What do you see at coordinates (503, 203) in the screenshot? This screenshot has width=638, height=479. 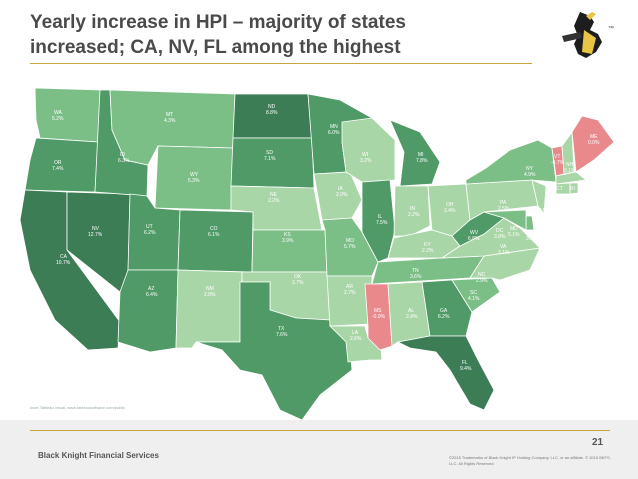 I see `label-pa-abbr: PA` at bounding box center [503, 203].